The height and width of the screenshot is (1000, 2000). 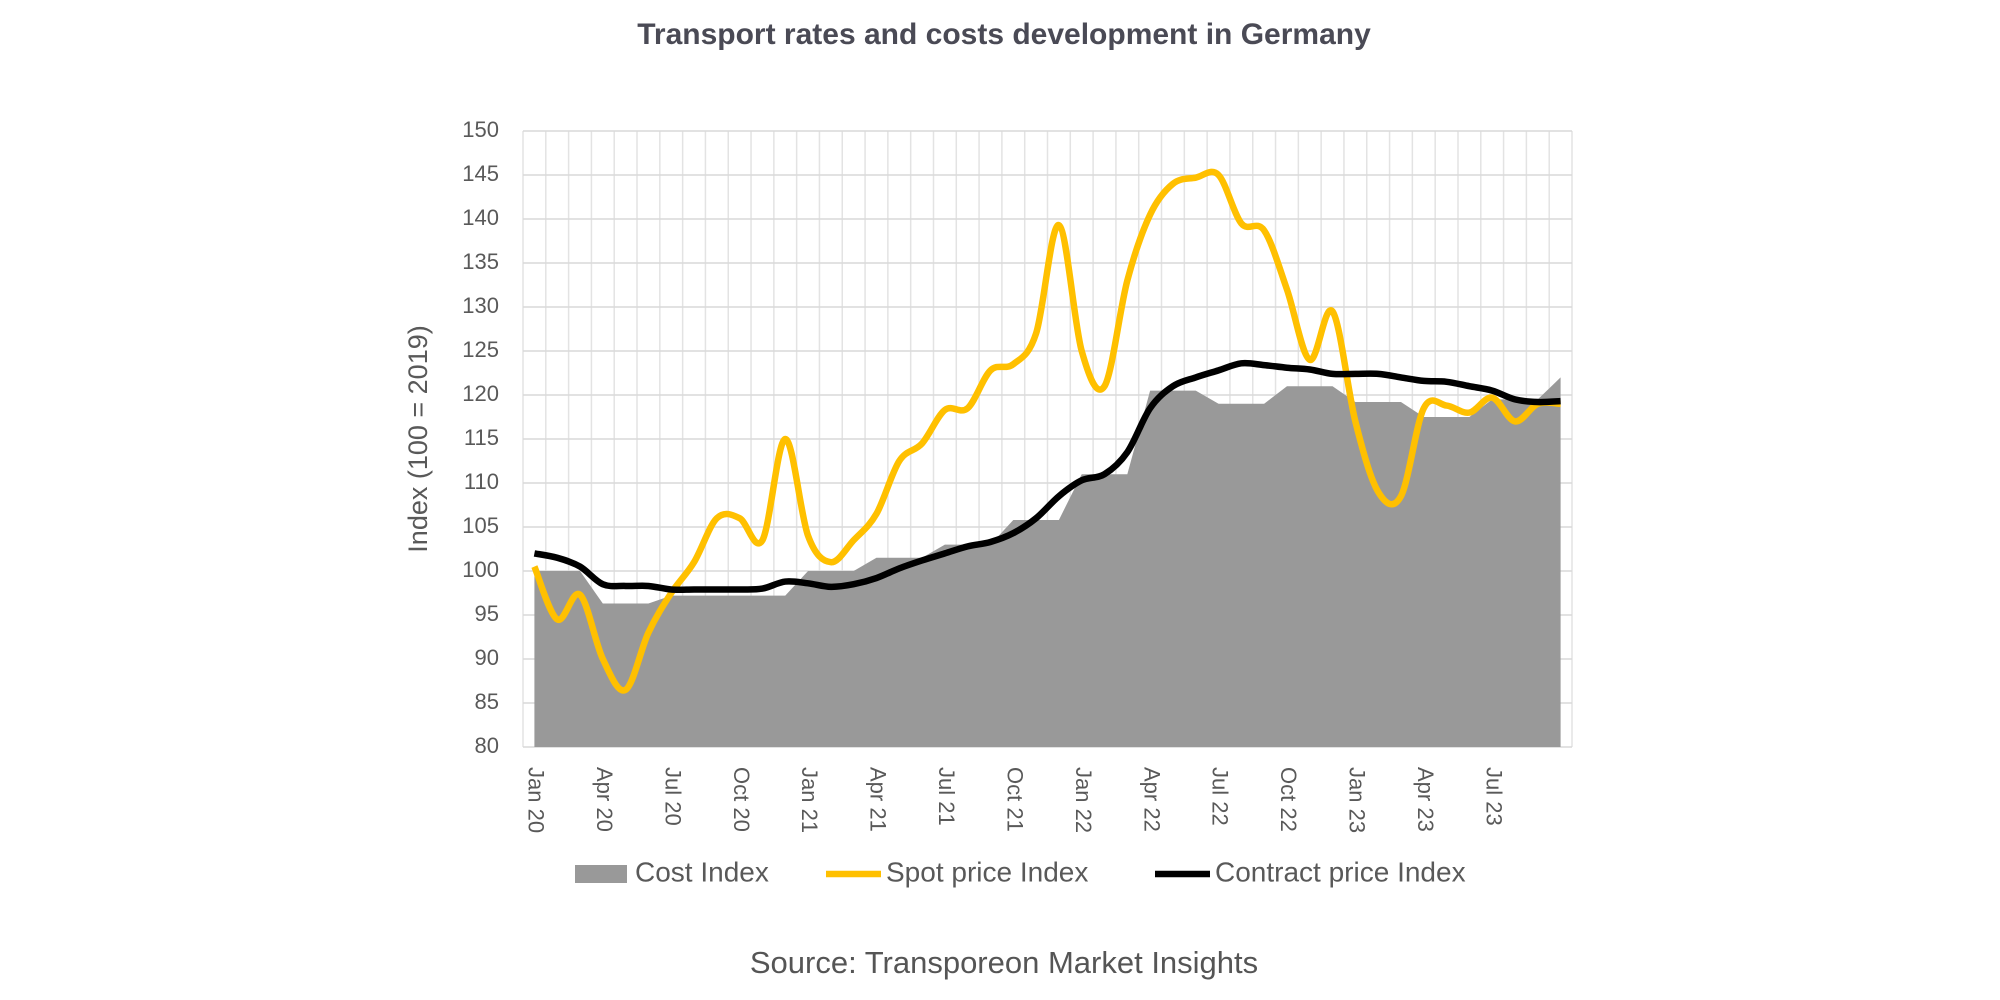 What do you see at coordinates (480, 305) in the screenshot?
I see `y-tick-label: 130` at bounding box center [480, 305].